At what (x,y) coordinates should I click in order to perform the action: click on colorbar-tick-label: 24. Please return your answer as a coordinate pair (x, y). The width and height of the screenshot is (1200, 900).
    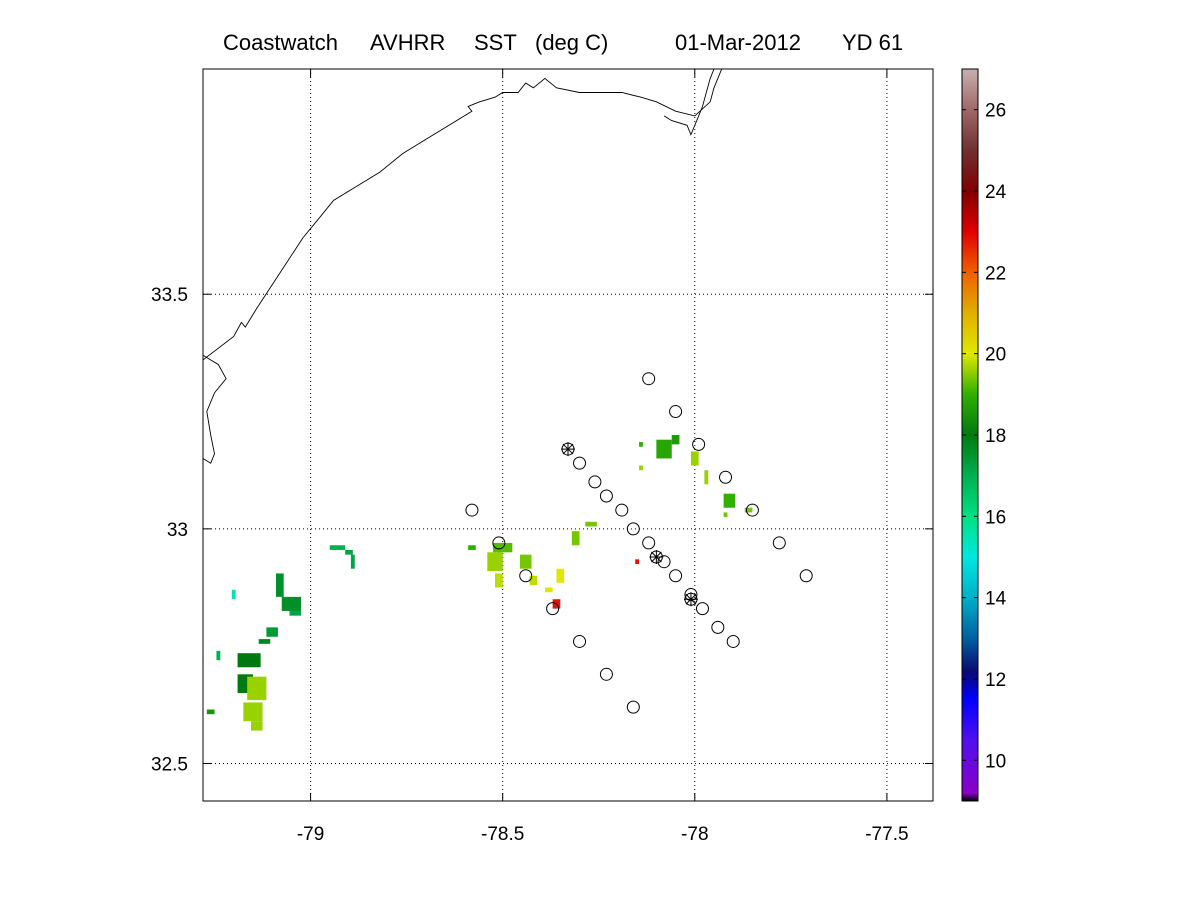
    Looking at the image, I should click on (996, 192).